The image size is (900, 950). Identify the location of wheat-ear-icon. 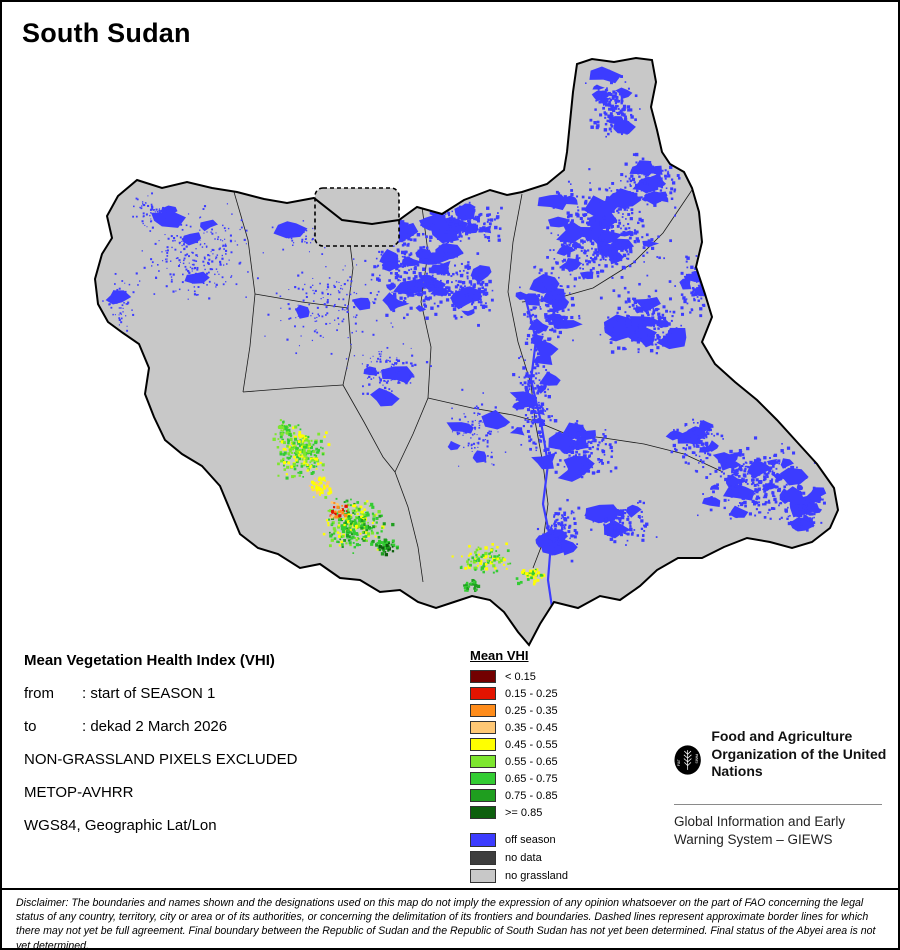
(687, 760).